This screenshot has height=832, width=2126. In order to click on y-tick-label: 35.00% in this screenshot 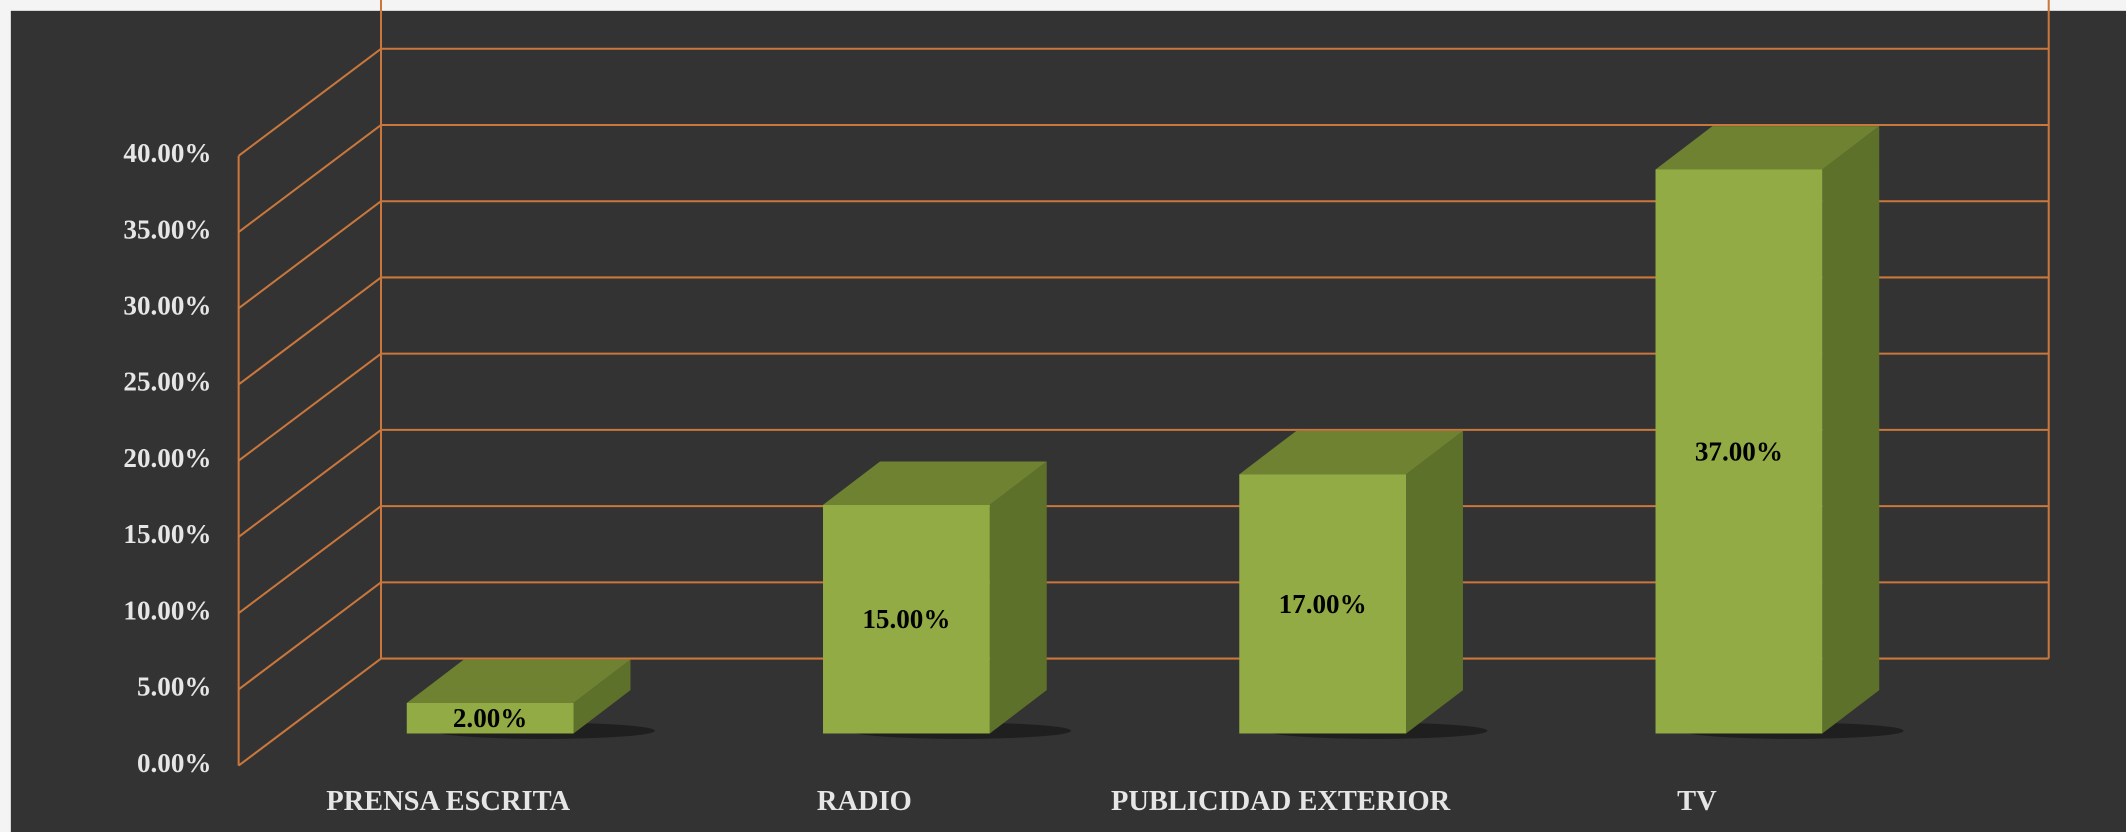, I will do `click(167, 229)`.